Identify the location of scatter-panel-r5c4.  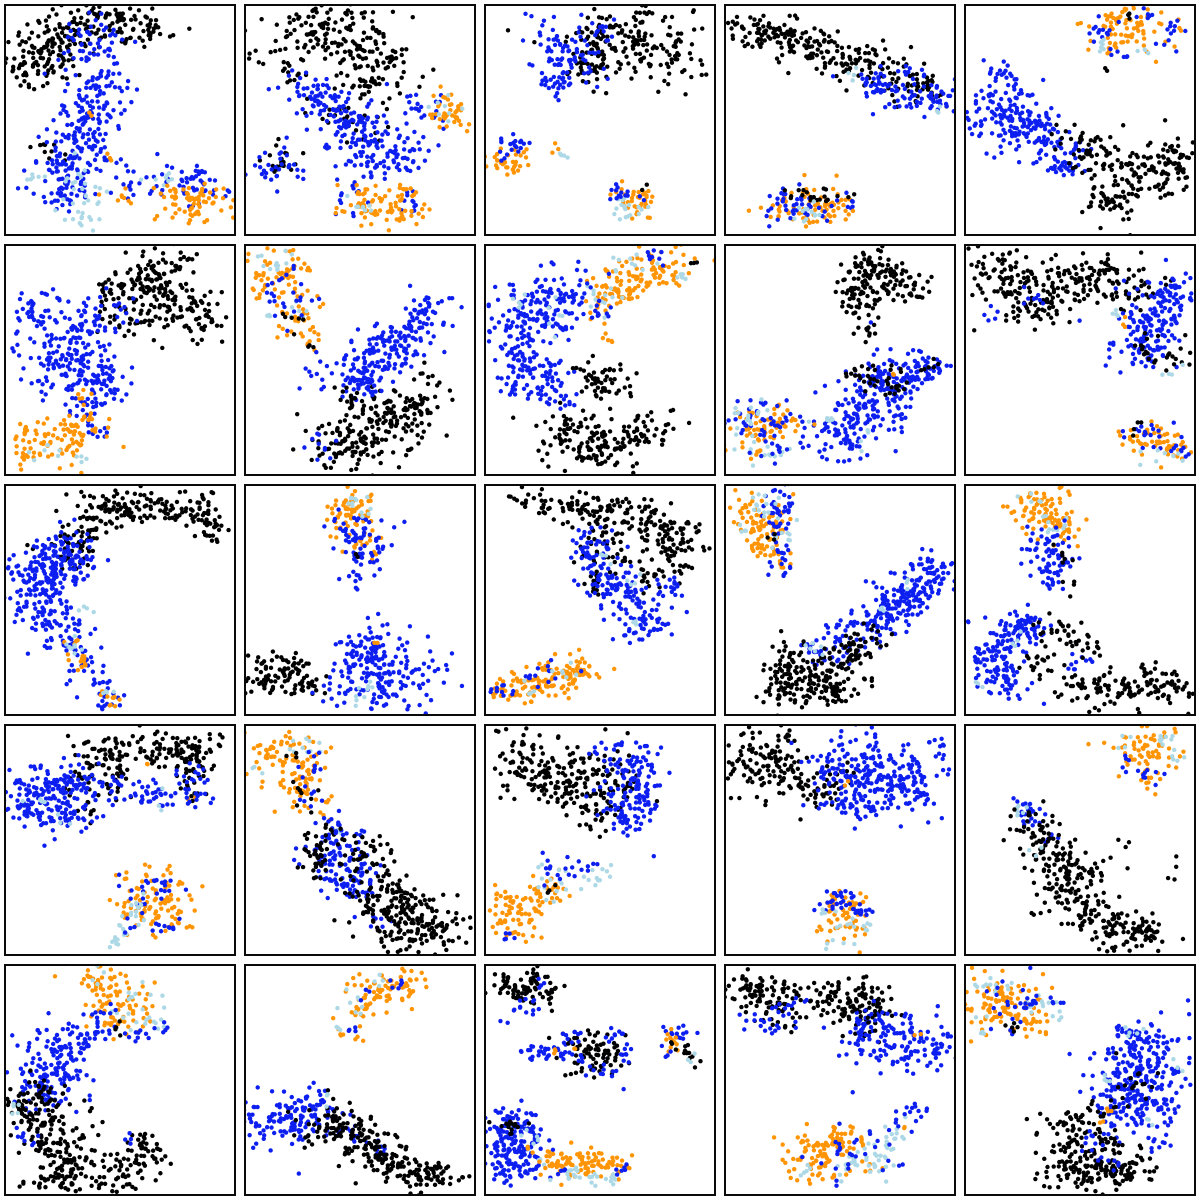
(840, 1080).